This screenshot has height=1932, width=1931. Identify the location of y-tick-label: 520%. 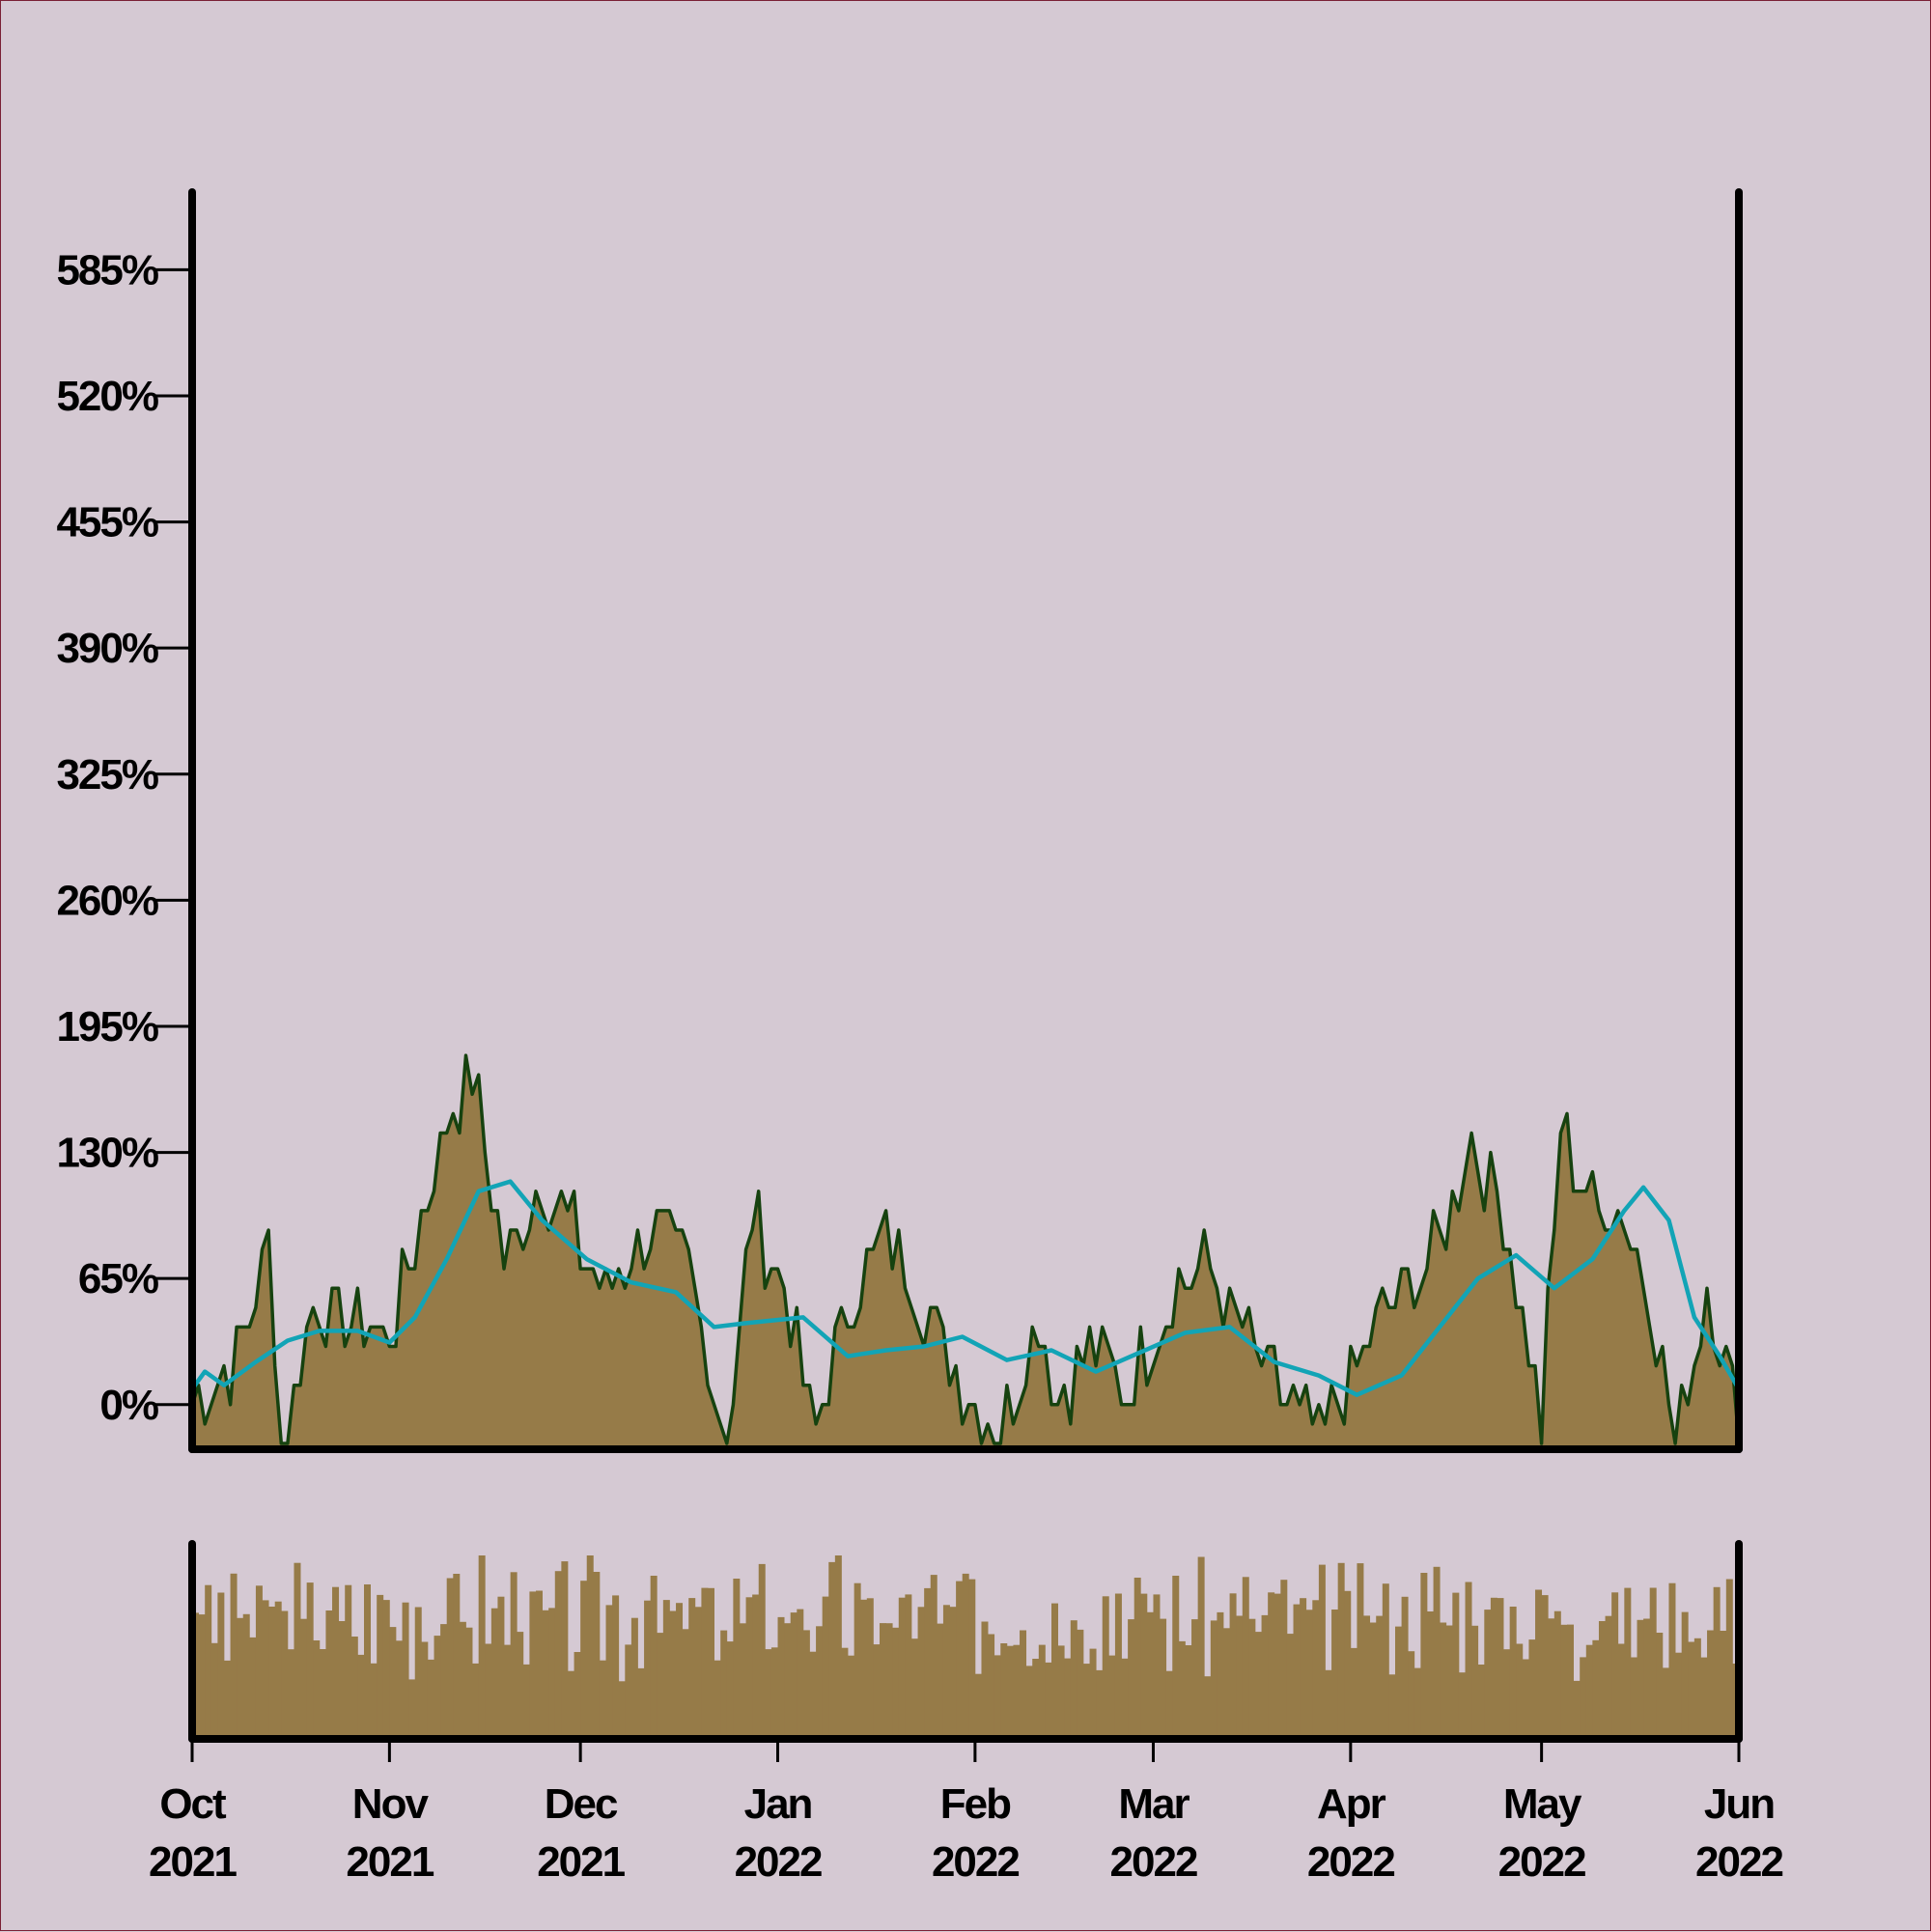
(106, 397).